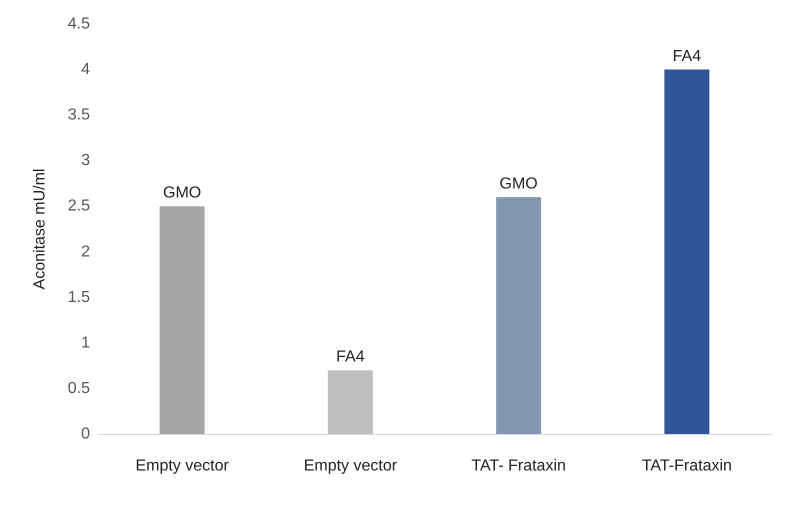  What do you see at coordinates (85, 69) in the screenshot?
I see `y-tick-label: 4` at bounding box center [85, 69].